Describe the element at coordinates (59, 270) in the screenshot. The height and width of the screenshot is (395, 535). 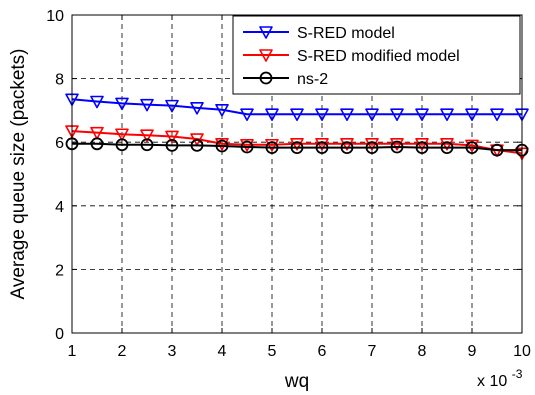
I see `y-tick-label: 2` at that location.